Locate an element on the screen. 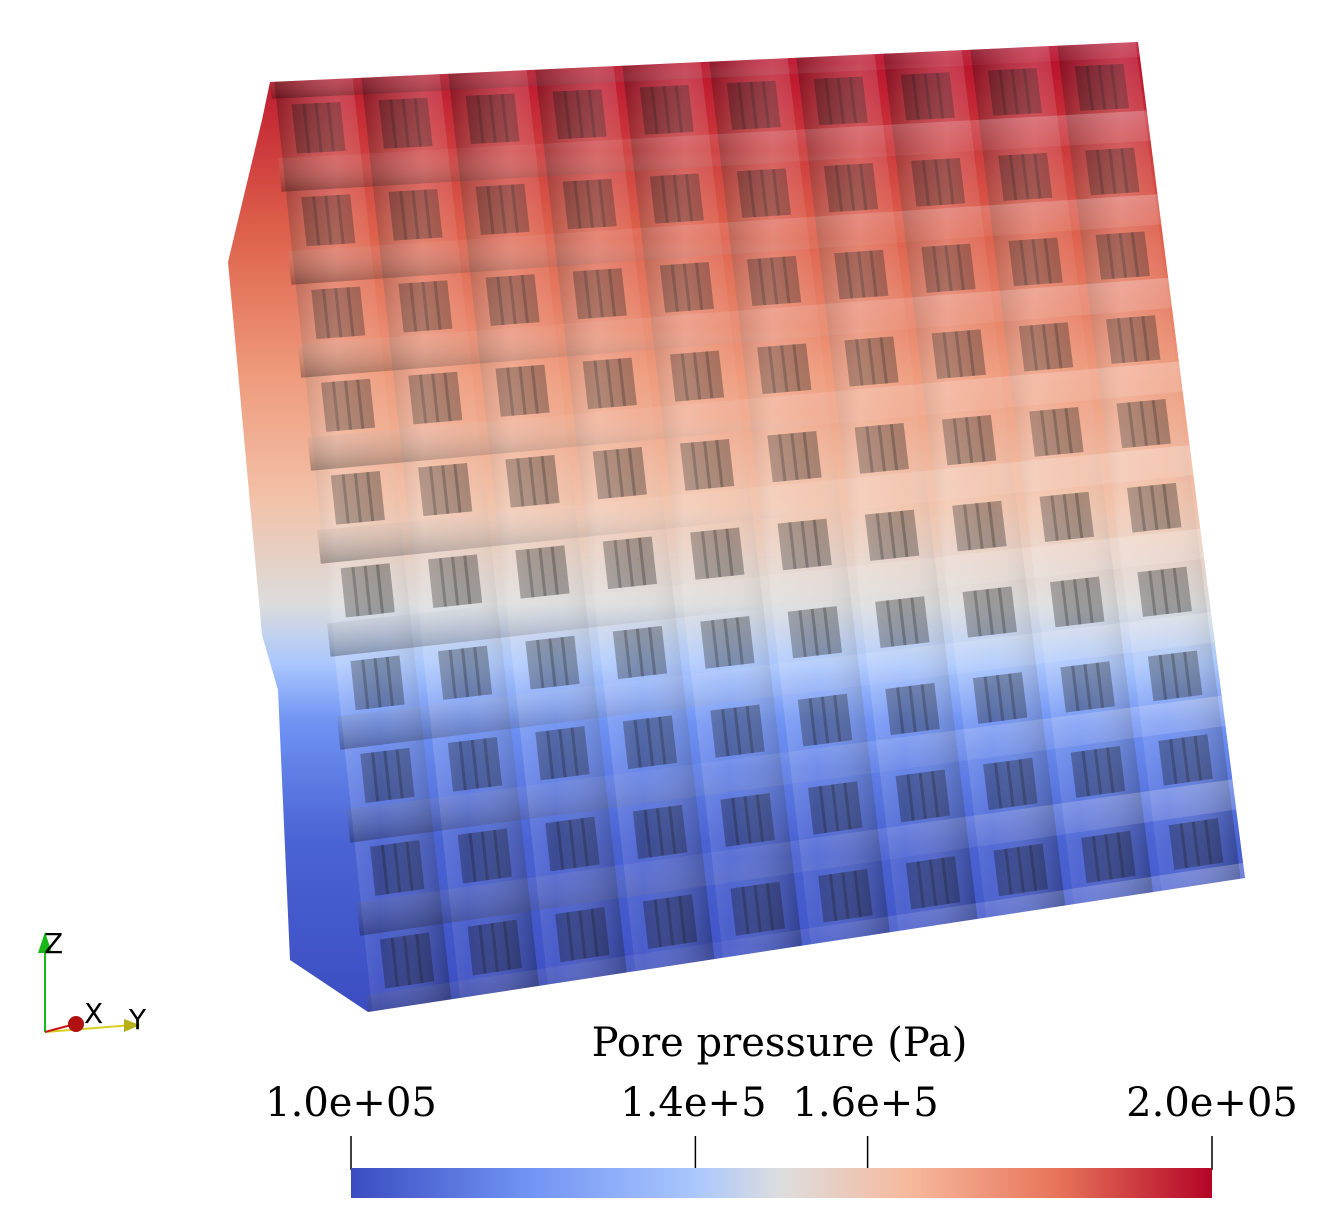 The image size is (1319, 1222). x-axis-marker-icon is located at coordinates (76, 1024).